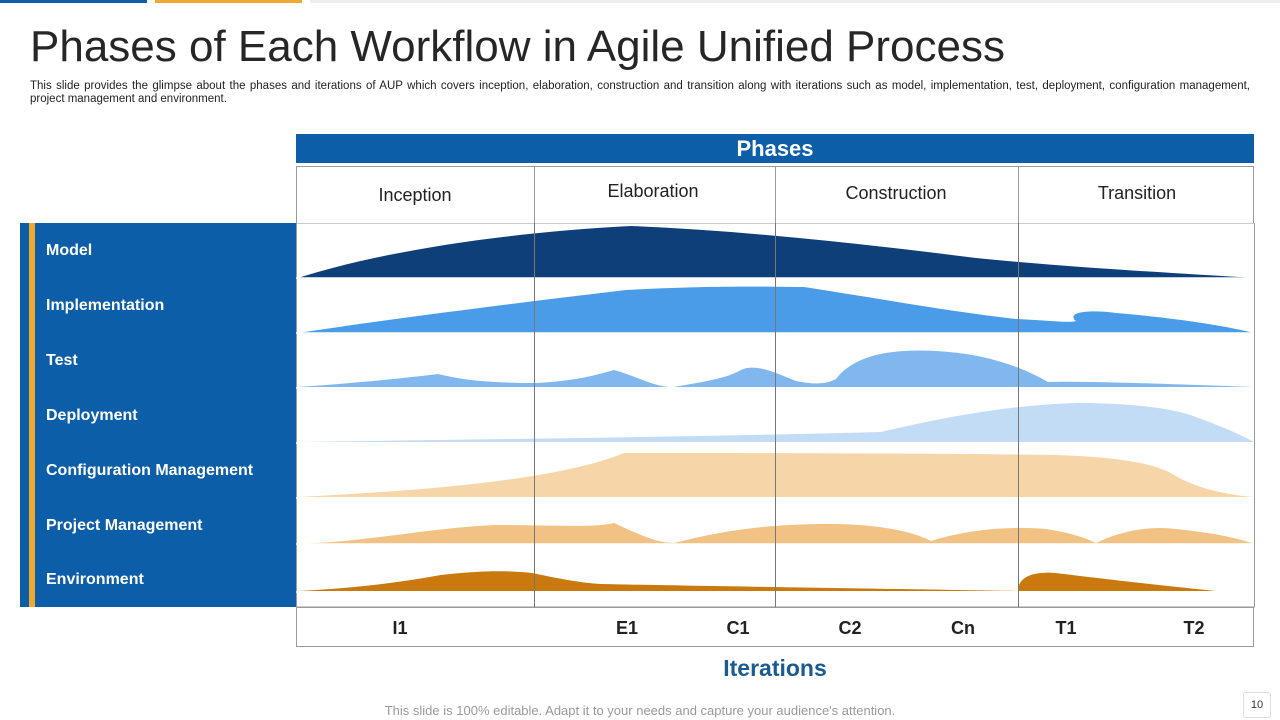 This screenshot has height=720, width=1280. I want to click on workflow-label-project-management: Project Management, so click(124, 525).